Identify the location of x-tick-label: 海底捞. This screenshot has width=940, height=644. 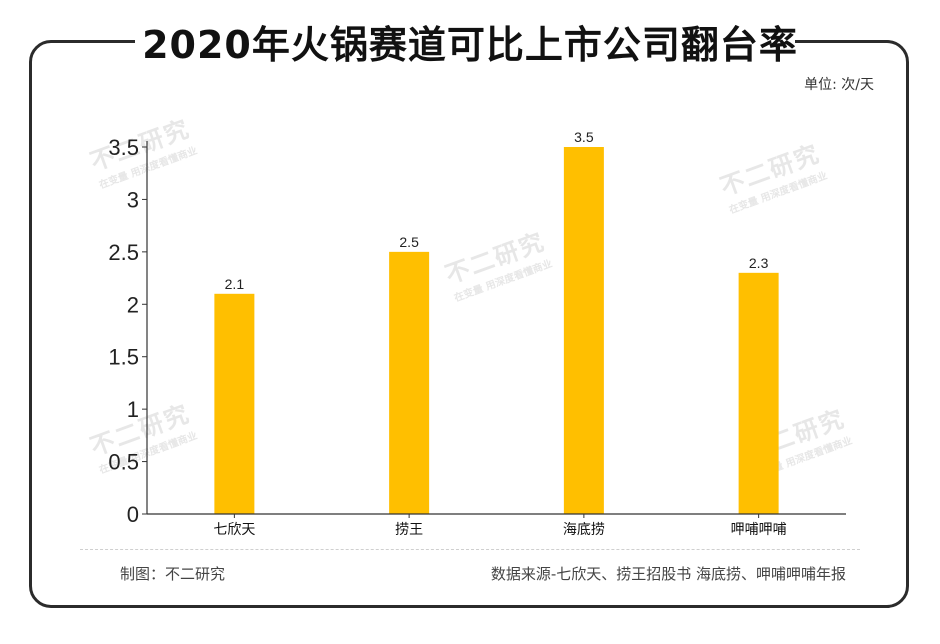
(584, 529).